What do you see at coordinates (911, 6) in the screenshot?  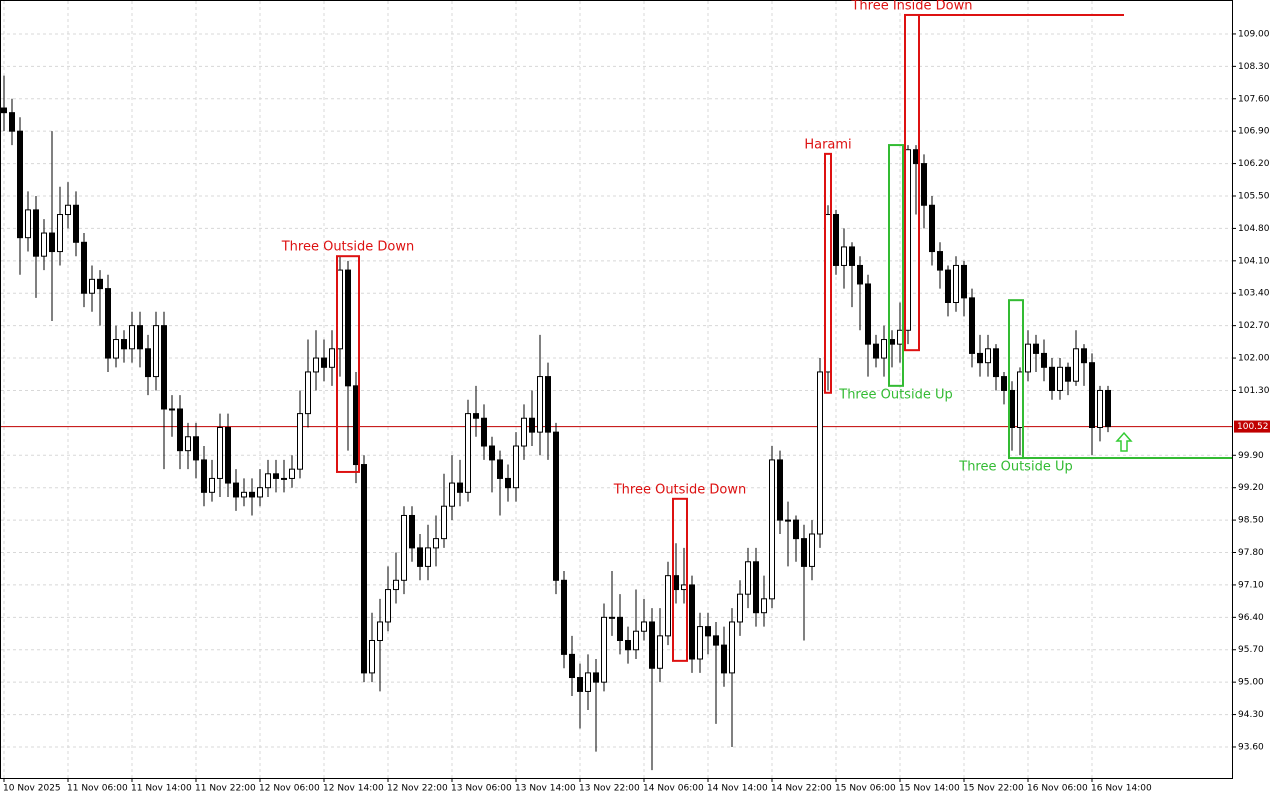 I see `pattern-label: Three Inside Down` at bounding box center [911, 6].